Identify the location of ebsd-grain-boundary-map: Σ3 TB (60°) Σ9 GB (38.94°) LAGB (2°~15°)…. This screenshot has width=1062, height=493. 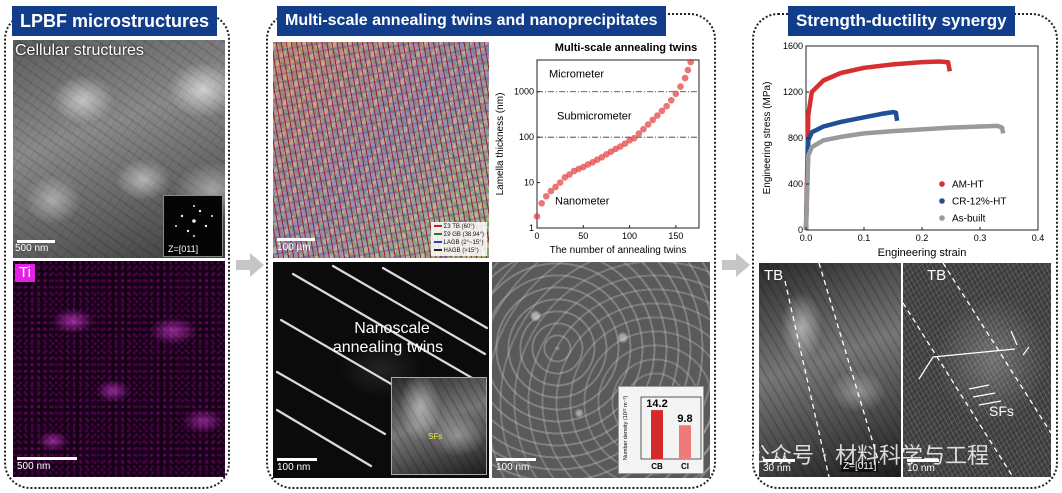
(381, 150).